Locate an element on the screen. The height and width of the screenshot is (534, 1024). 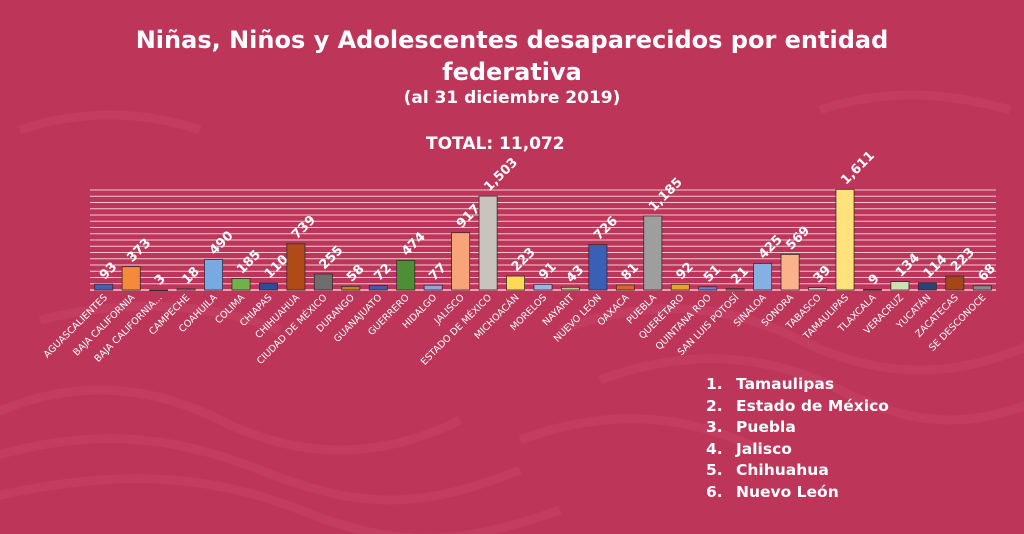
value-label: 39 is located at coordinates (822, 274).